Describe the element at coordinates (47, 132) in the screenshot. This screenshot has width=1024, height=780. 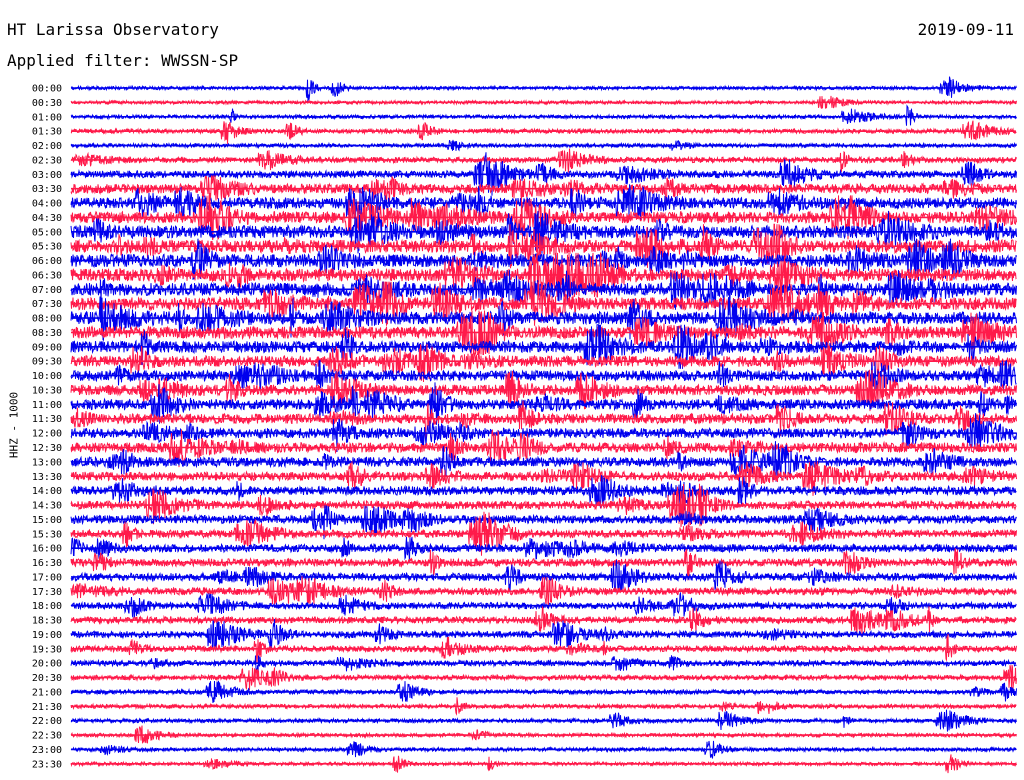
I see `time-label: 01:30` at that location.